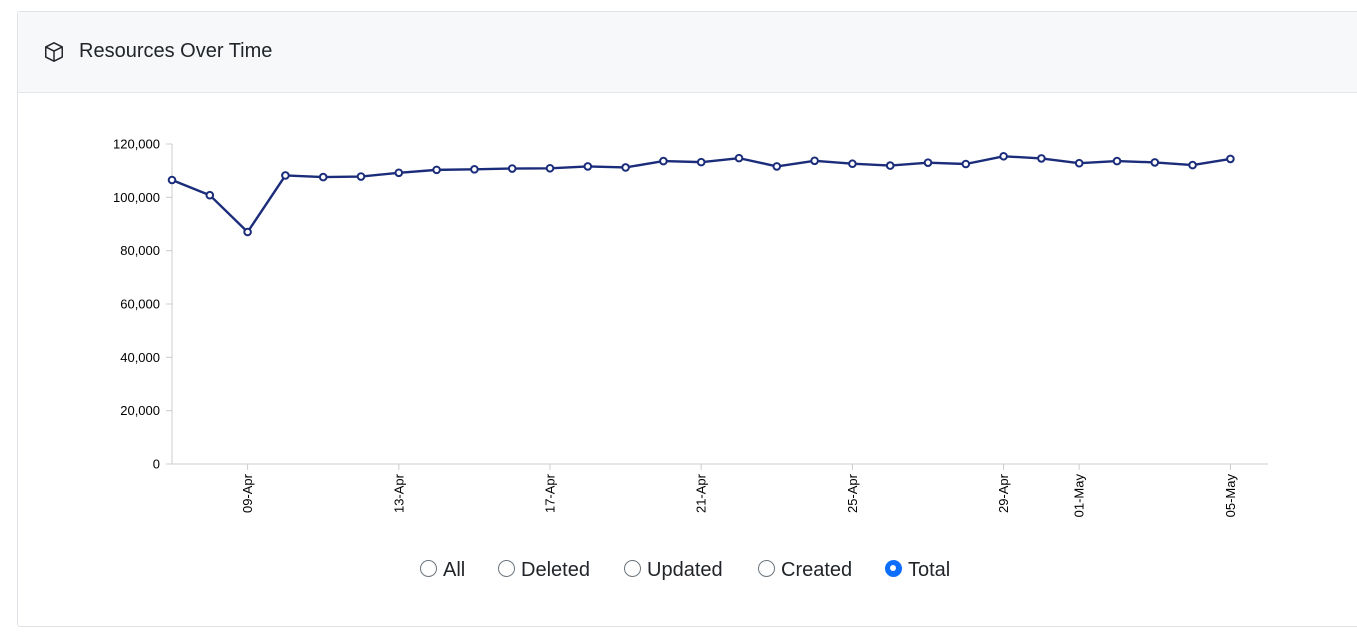  I want to click on option-total-label: Total, so click(929, 569).